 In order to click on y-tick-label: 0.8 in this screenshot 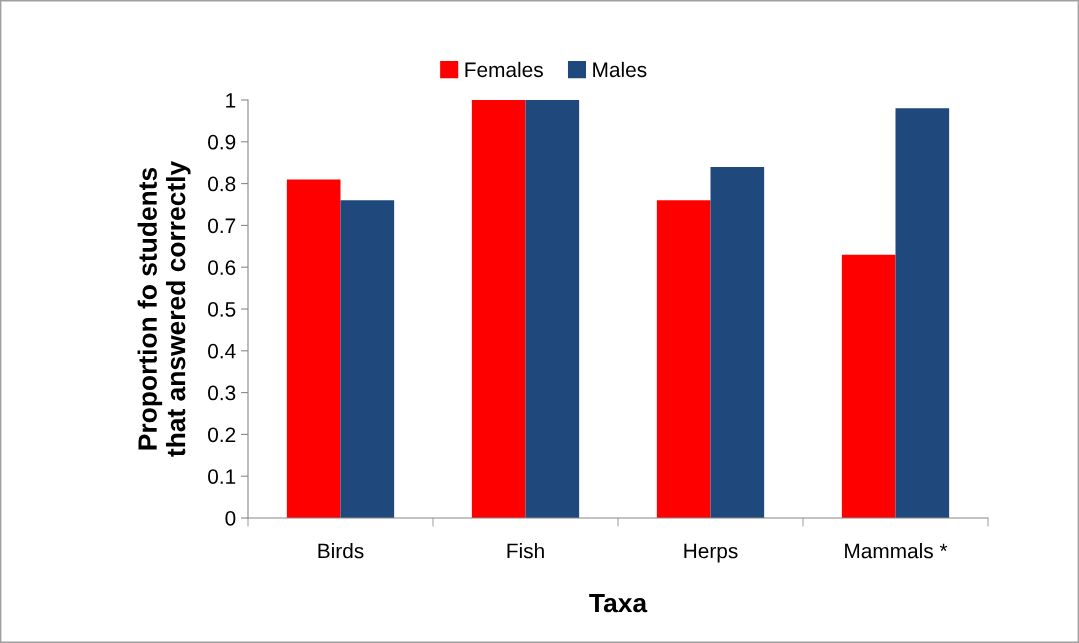, I will do `click(222, 184)`.